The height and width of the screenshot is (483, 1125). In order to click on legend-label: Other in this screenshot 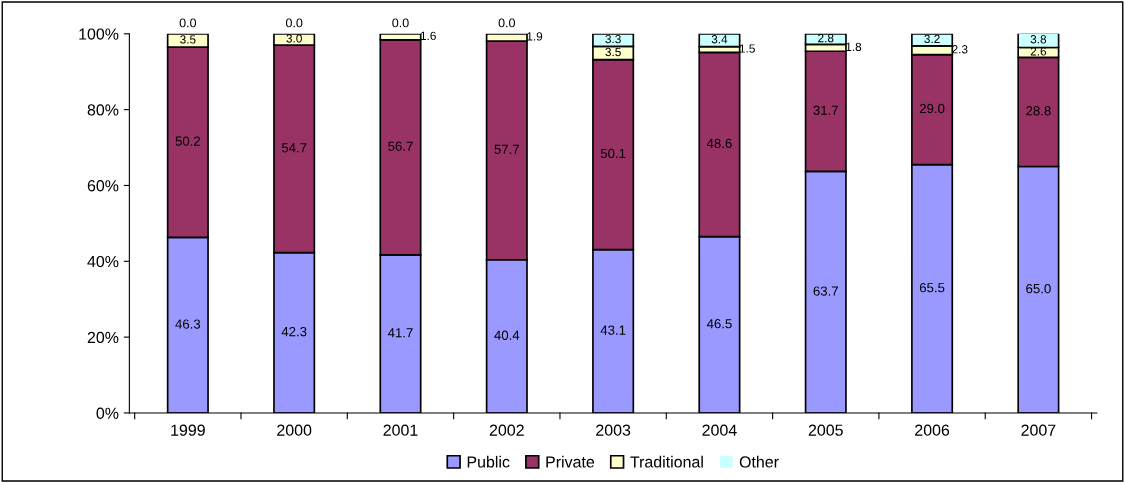, I will do `click(759, 461)`.